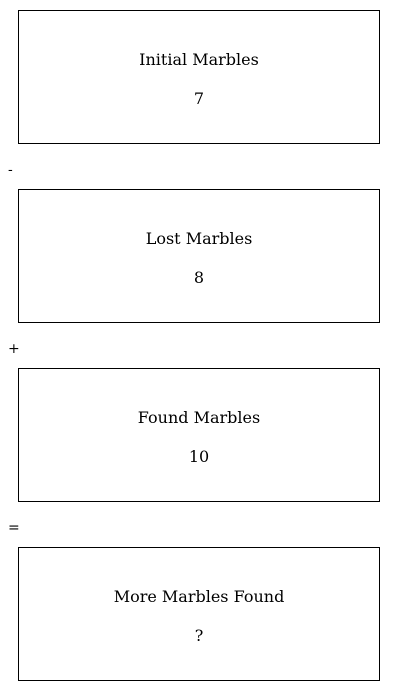 This screenshot has height=693, width=400. I want to click on initial-marbles-value: 7, so click(199, 98).